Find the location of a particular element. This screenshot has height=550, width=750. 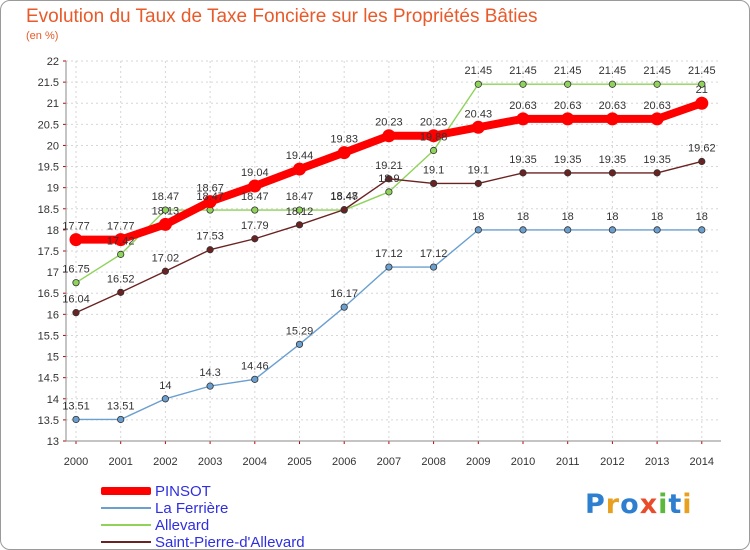

data-label-saint-pierre-d-allevard: 17.02 is located at coordinates (166, 258).